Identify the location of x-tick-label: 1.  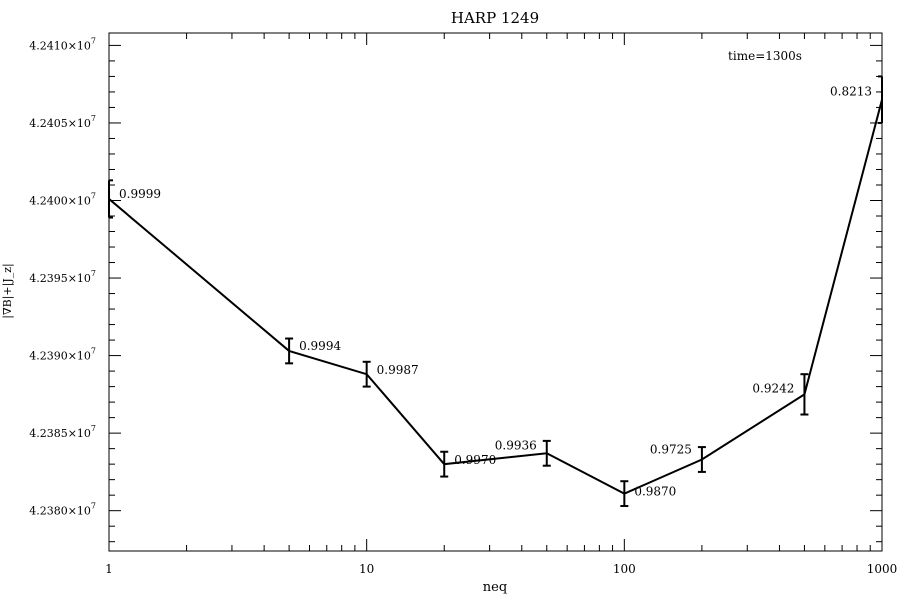
(109, 569).